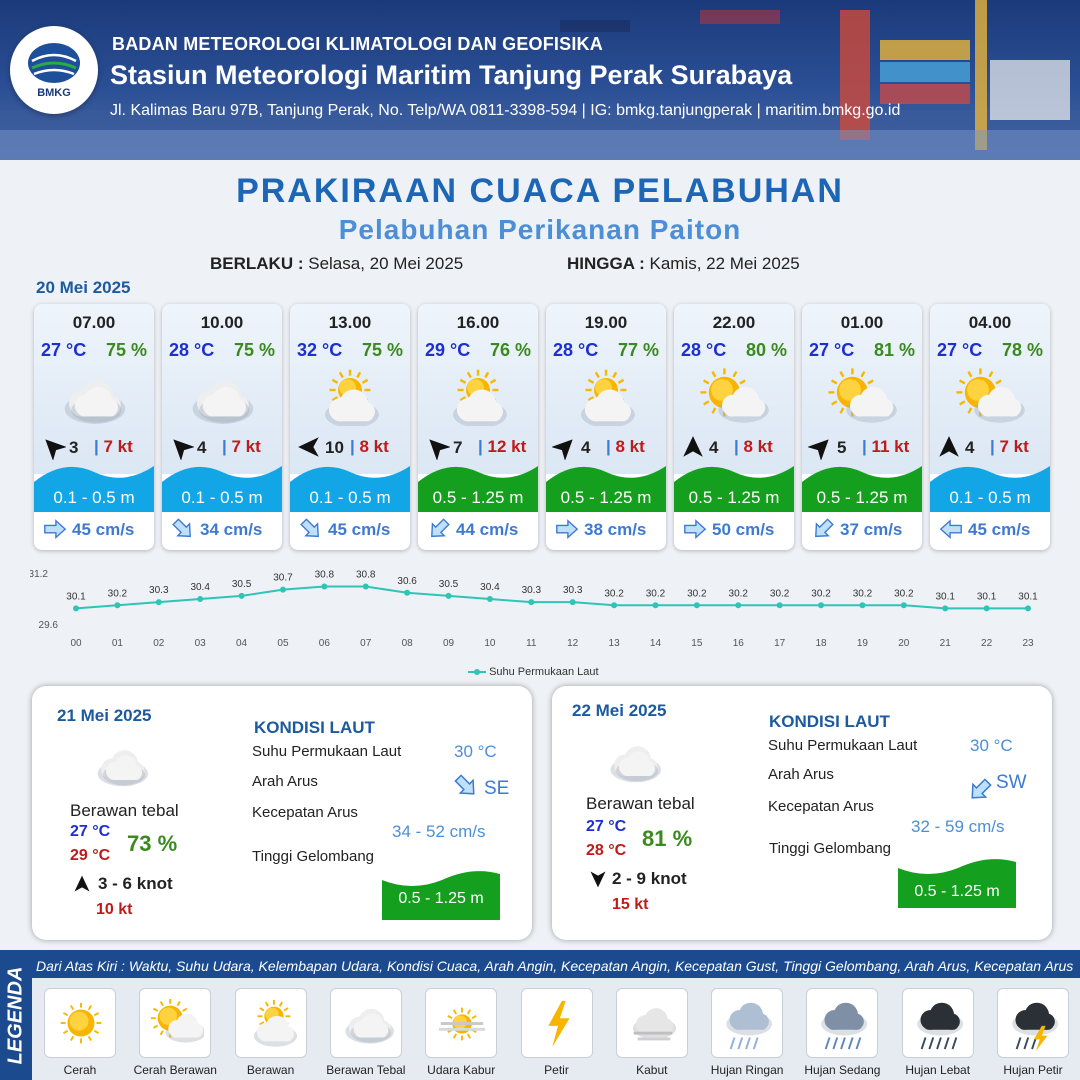  I want to click on current-direction-value: SE, so click(497, 788).